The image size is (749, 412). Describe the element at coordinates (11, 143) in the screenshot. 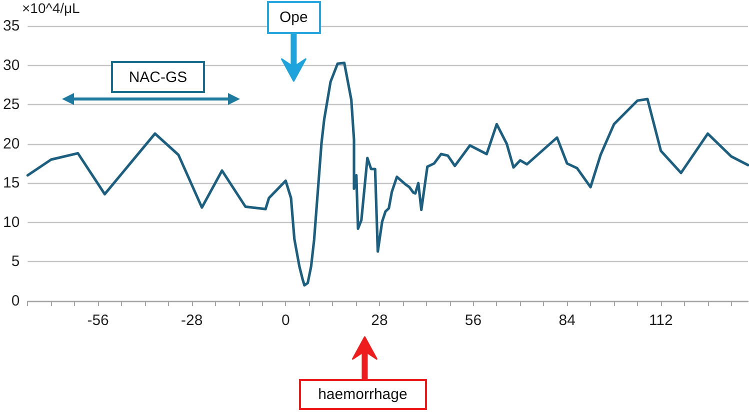

I see `y-tick-label: 20` at that location.